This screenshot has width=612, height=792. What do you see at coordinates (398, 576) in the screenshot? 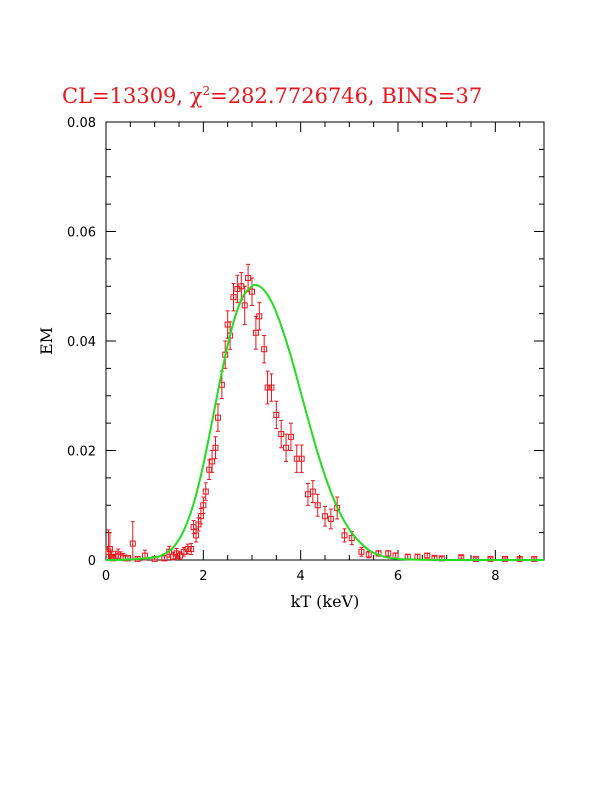
I see `x-tick-label: 6` at bounding box center [398, 576].